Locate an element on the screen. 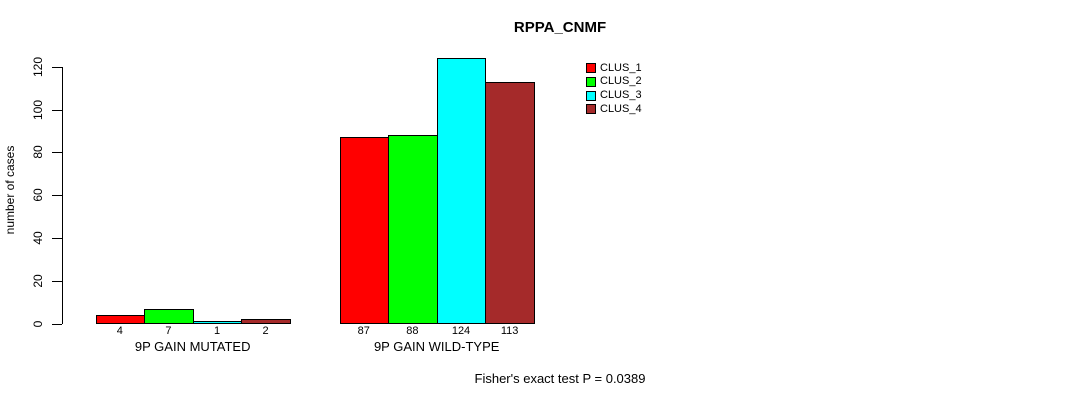 Image resolution: width=1090 pixels, height=400 pixels. bar-value-label: 113 is located at coordinates (509, 331).